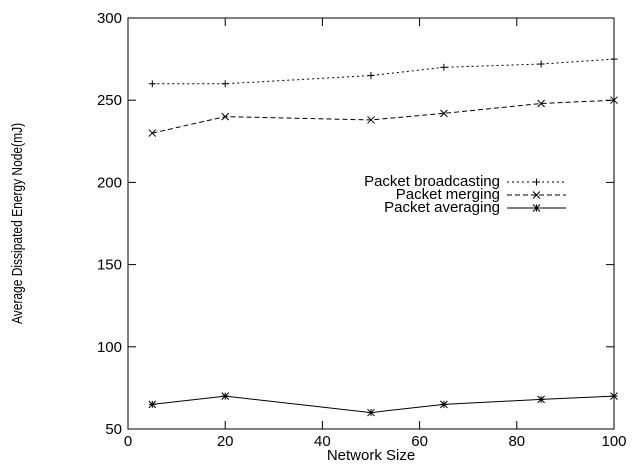  I want to click on x-tick-label: 40, so click(322, 441).